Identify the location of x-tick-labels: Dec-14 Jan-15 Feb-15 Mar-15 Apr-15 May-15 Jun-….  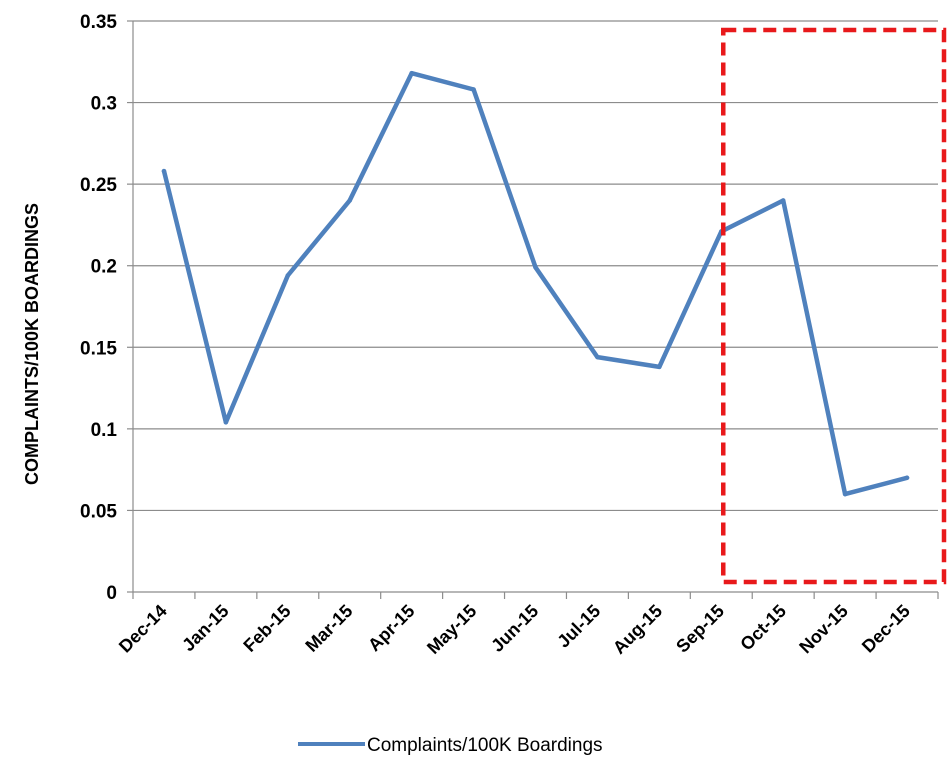
(514, 629).